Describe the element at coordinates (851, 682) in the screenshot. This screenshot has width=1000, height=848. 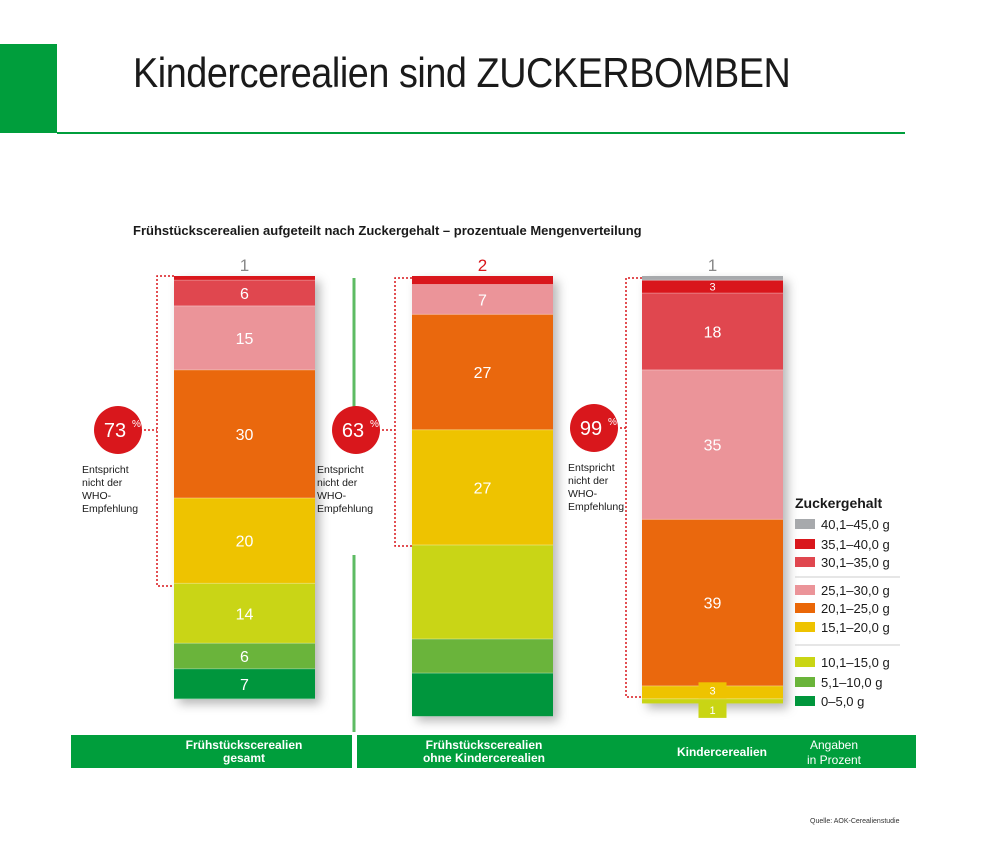
I see `legend-label: 5,1–10,0 g` at that location.